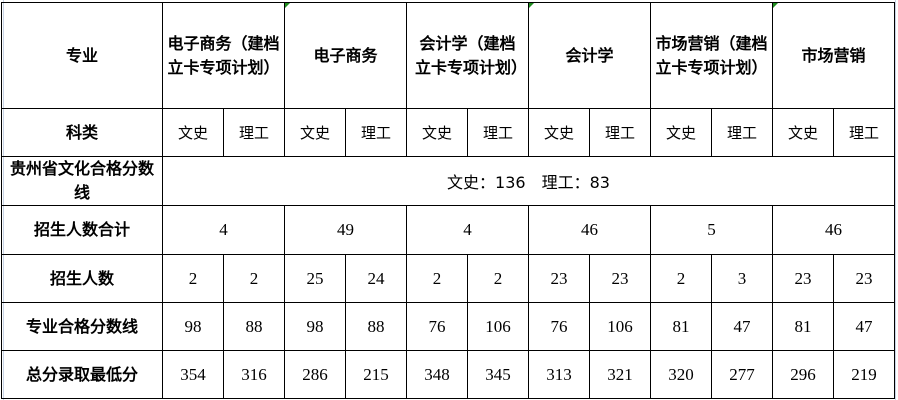 This screenshot has height=400, width=898. I want to click on table-cell: 348, so click(437, 374).